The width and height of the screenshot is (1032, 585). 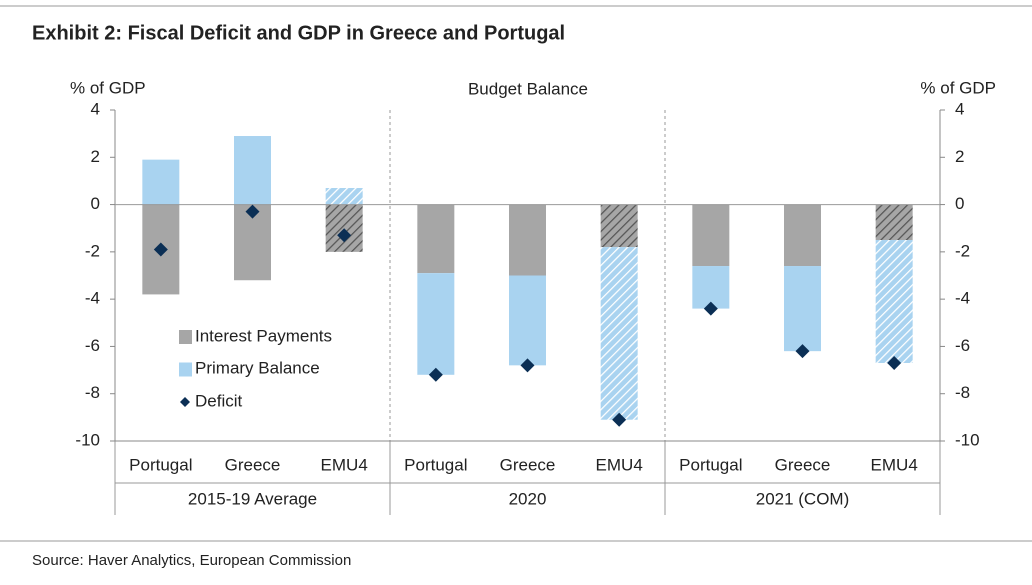 I want to click on legend-label: Primary Balance, so click(x=257, y=367).